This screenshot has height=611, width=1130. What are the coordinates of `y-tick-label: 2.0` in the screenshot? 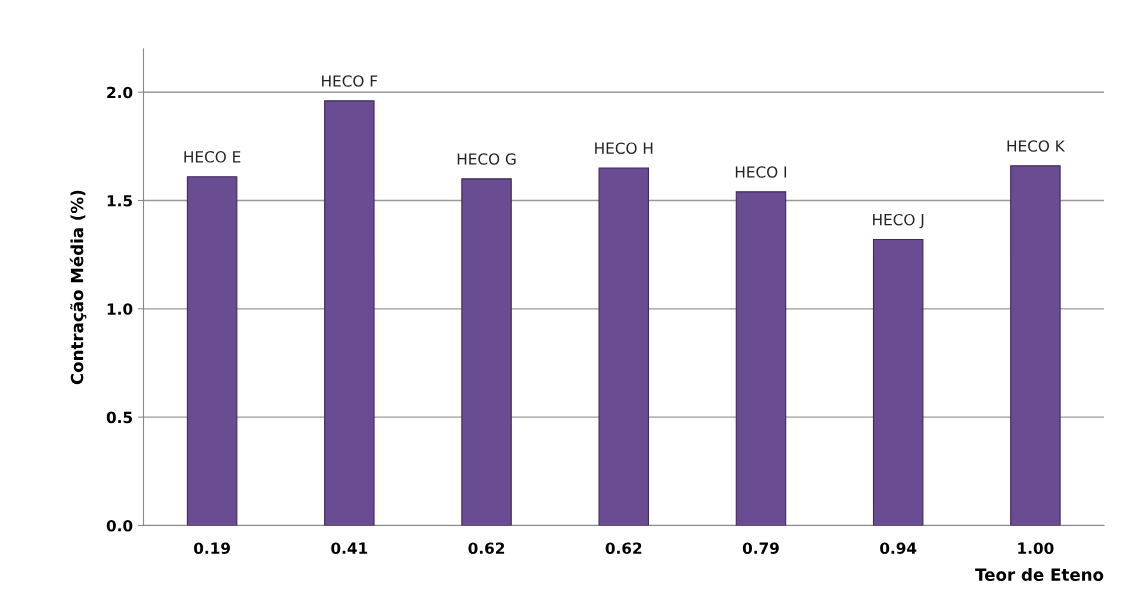 It's located at (120, 92).